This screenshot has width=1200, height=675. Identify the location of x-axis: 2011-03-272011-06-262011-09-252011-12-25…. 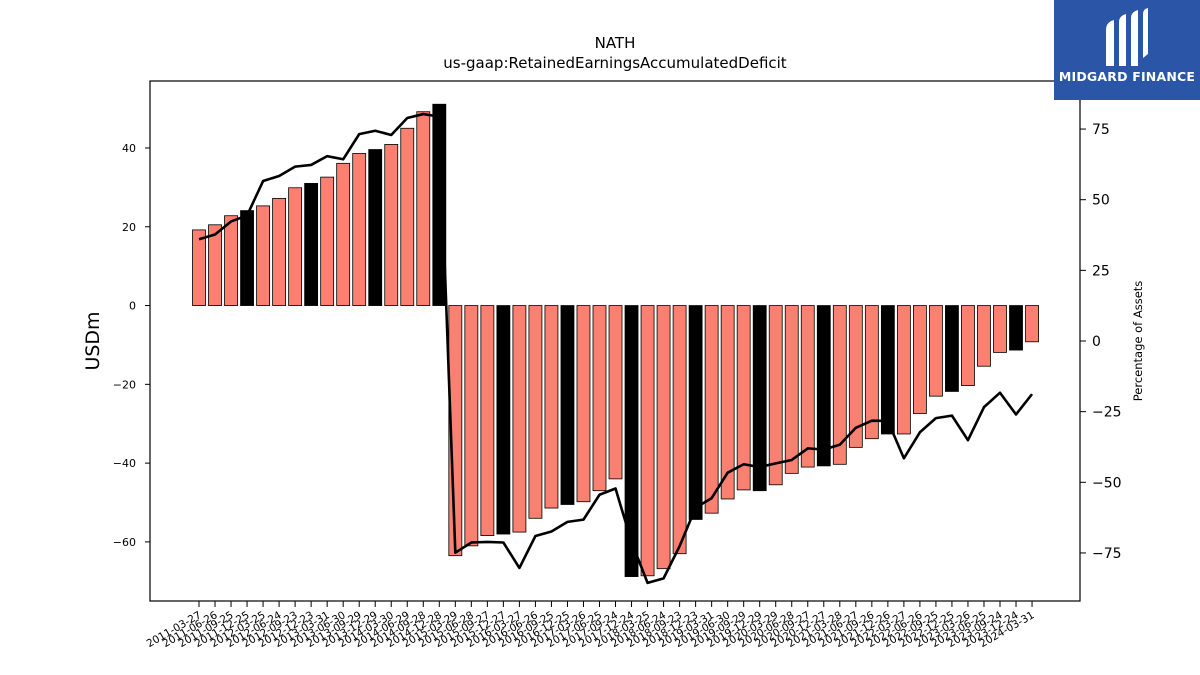
(591, 625).